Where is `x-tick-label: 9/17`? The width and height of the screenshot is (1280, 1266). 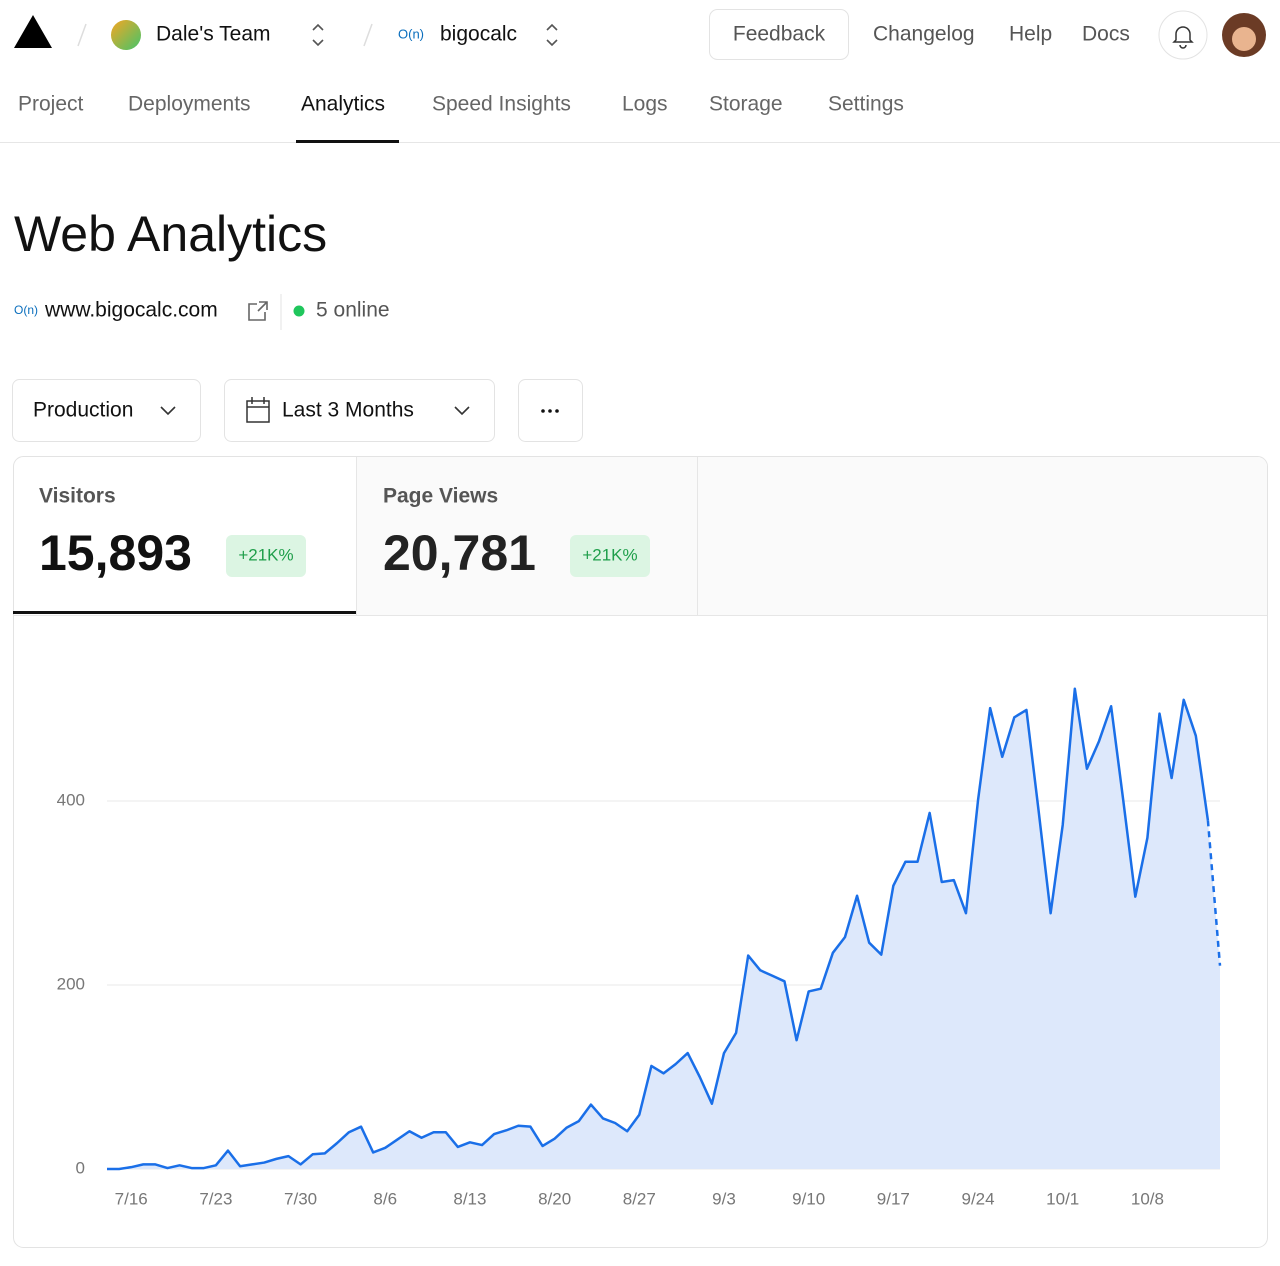
x-tick-label: 9/17 is located at coordinates (893, 1198).